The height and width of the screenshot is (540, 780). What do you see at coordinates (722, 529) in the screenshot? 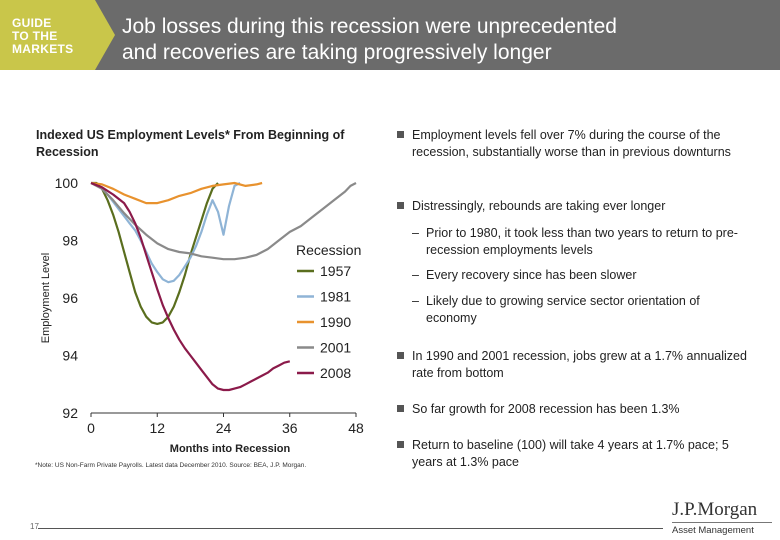
I see `logo-subtitle: Asset Management` at bounding box center [722, 529].